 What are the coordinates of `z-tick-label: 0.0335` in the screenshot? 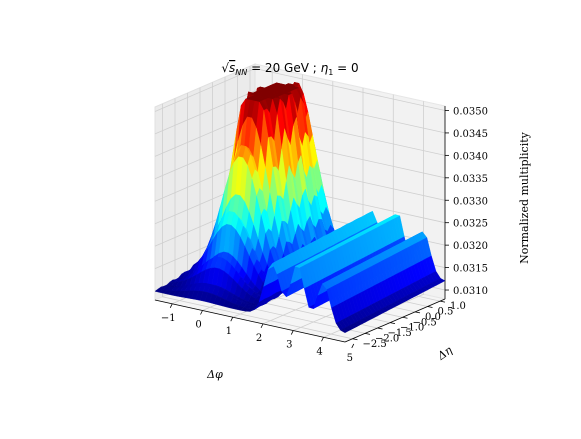 It's located at (470, 179).